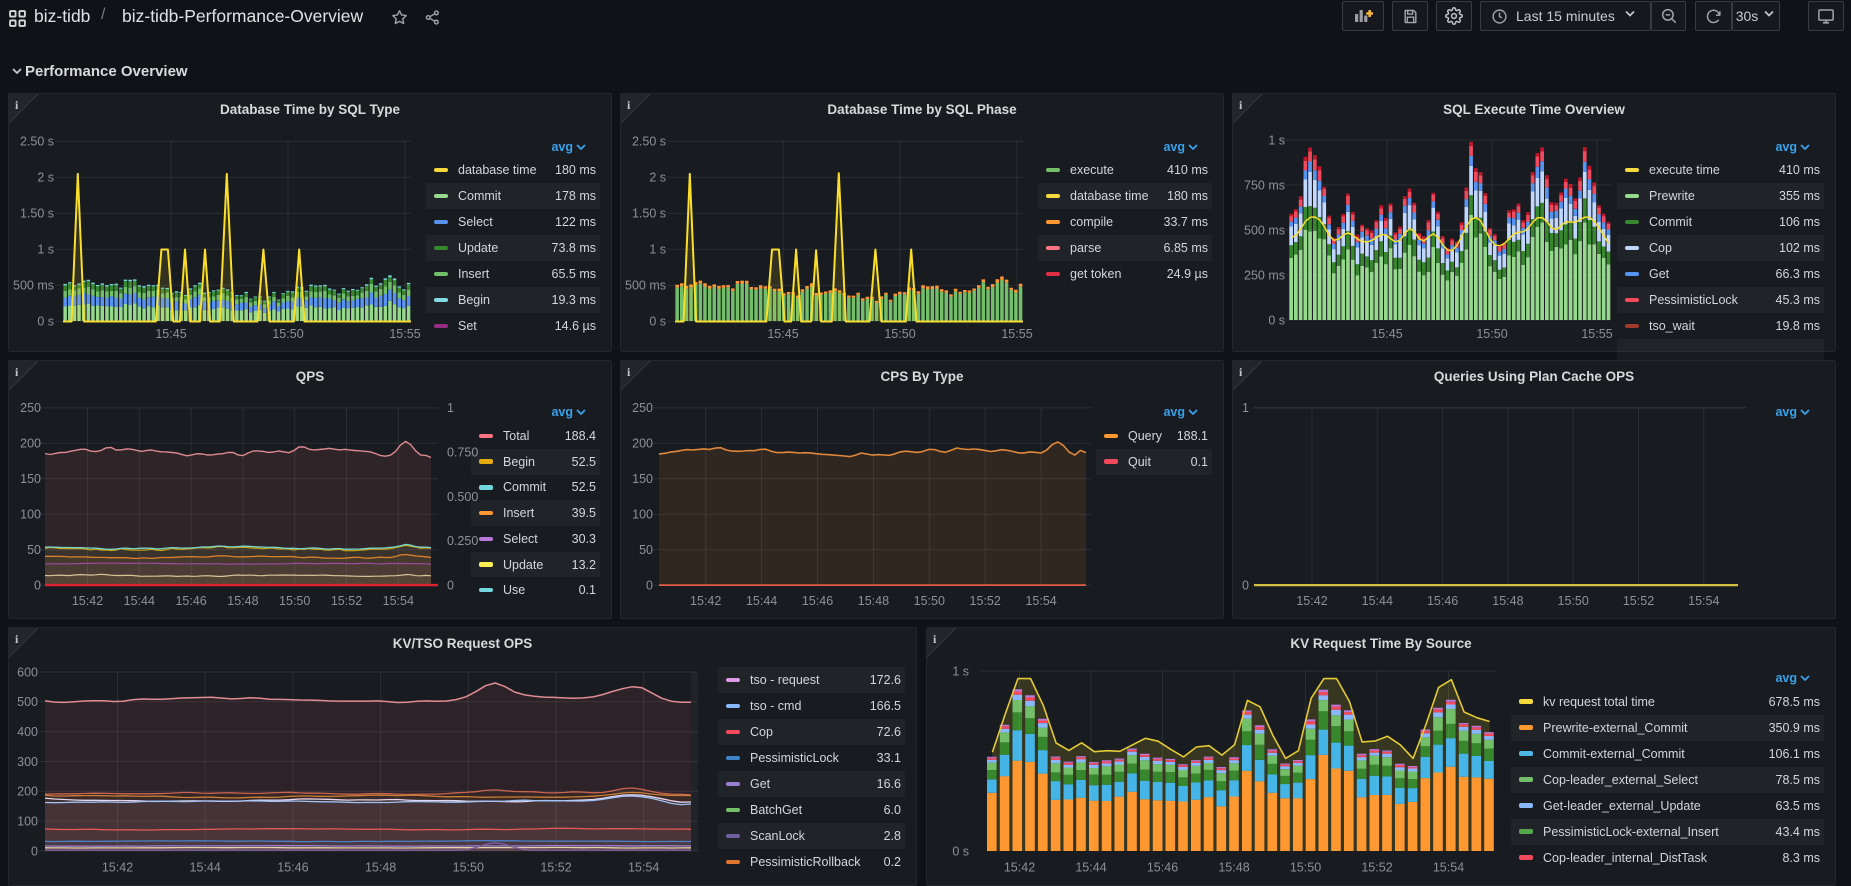 The width and height of the screenshot is (1851, 886). What do you see at coordinates (27, 762) in the screenshot?
I see `svg-text: 300` at bounding box center [27, 762].